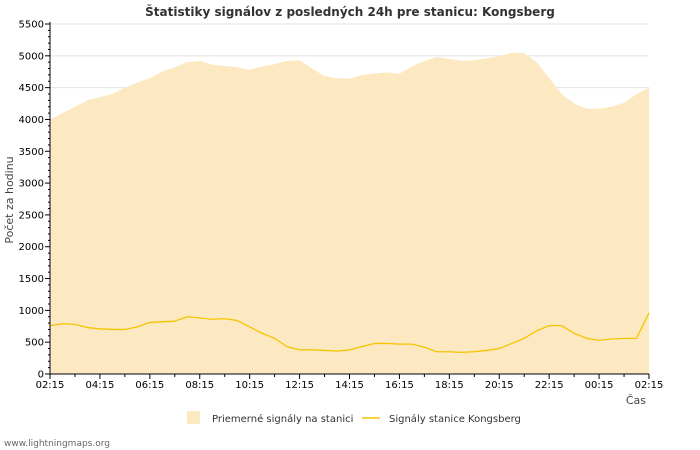 This screenshot has width=700, height=450. Describe the element at coordinates (31, 247) in the screenshot. I see `y-tick-label-2000: 2000` at that location.